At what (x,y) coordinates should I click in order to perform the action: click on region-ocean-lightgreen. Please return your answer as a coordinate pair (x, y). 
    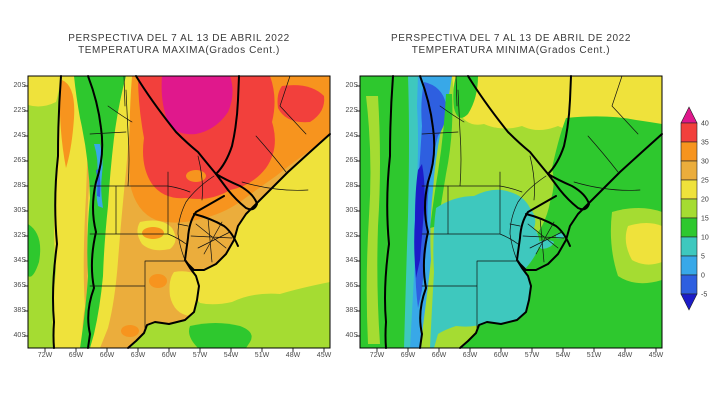
    Looking at the image, I should click on (229, 315).